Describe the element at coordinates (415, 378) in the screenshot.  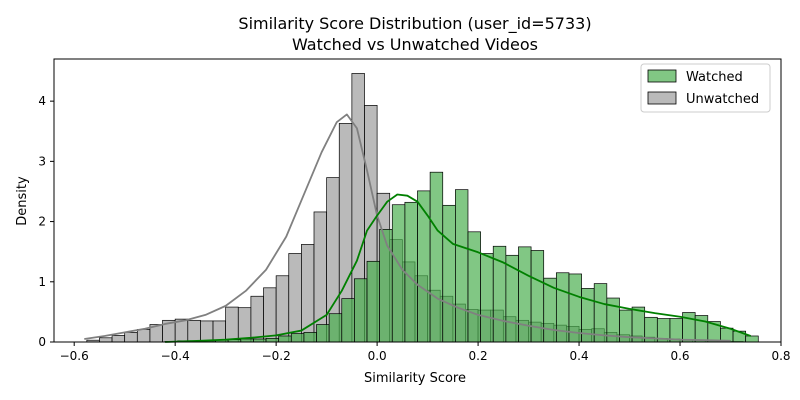
I see `x-axis-label: Similarity Score` at that location.